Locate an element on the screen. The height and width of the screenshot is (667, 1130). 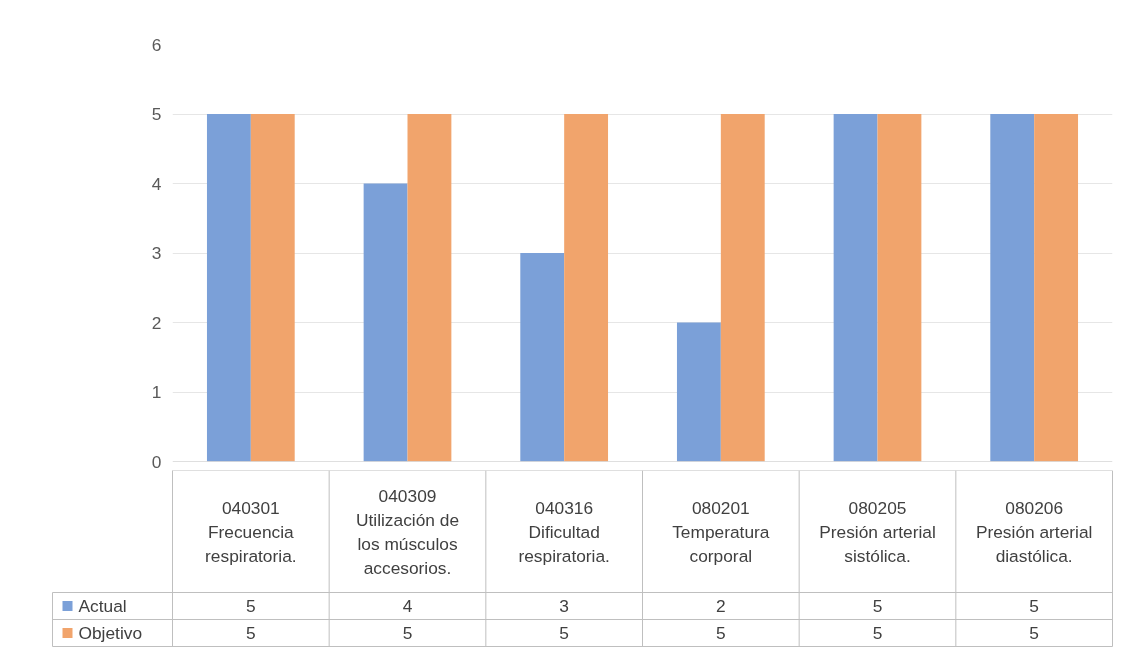
x-tick-label: 080205 Presión arterial sistólica. is located at coordinates (877, 531).